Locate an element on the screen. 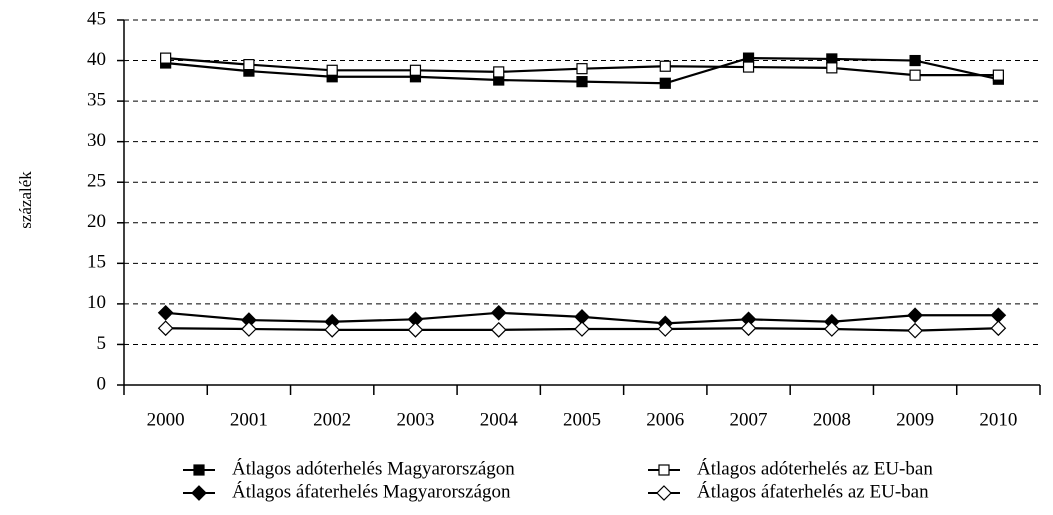  y-tick-label: 40 is located at coordinates (96, 59).